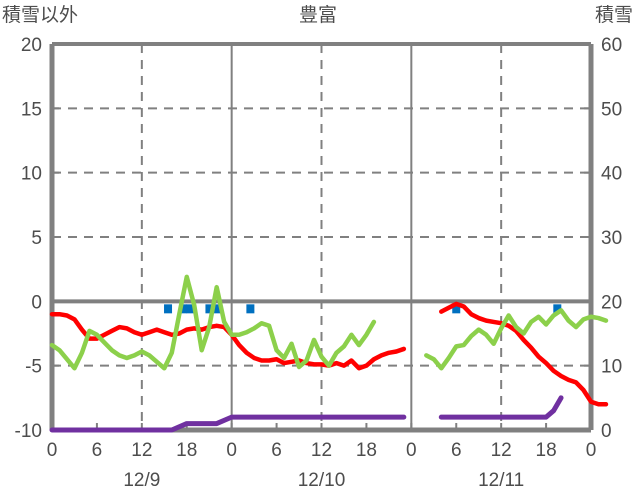 This screenshot has height=501, width=636. Describe the element at coordinates (317, 15) in the screenshot. I see `page-title: 豊富` at that location.